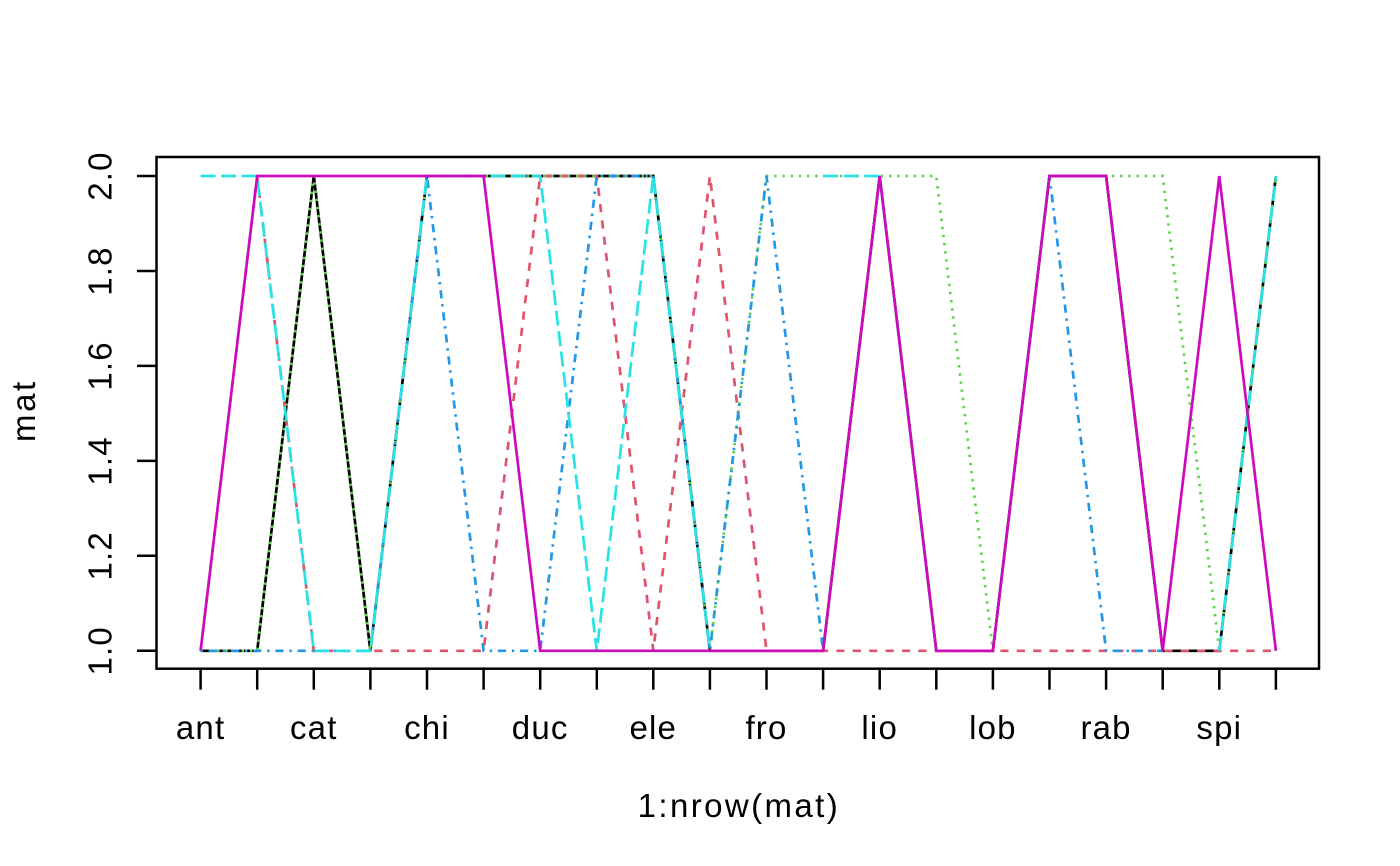 This screenshot has width=1400, height=866. I want to click on svg-text: lob, so click(993, 727).